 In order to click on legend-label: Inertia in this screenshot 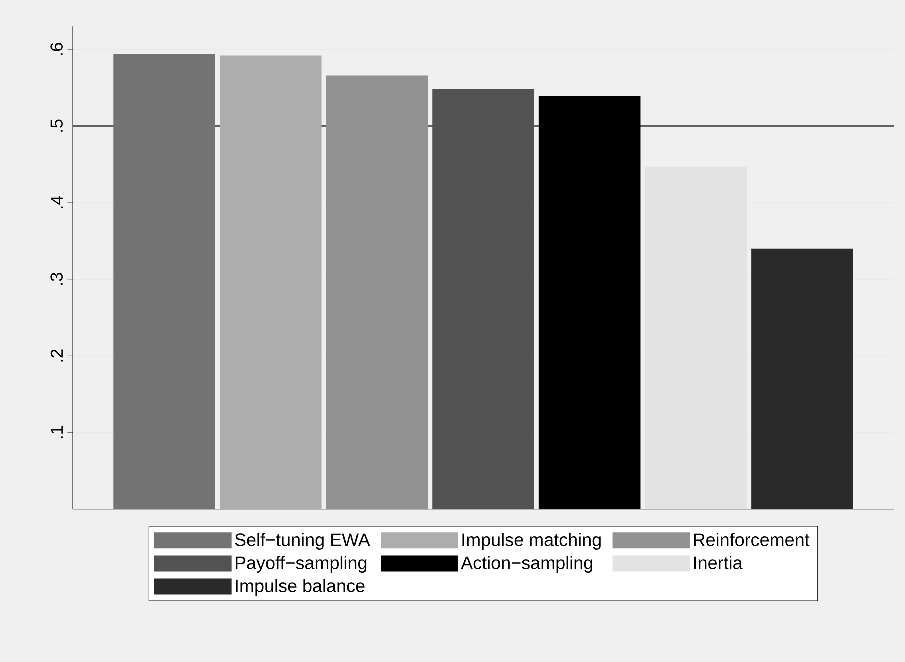, I will do `click(718, 563)`.